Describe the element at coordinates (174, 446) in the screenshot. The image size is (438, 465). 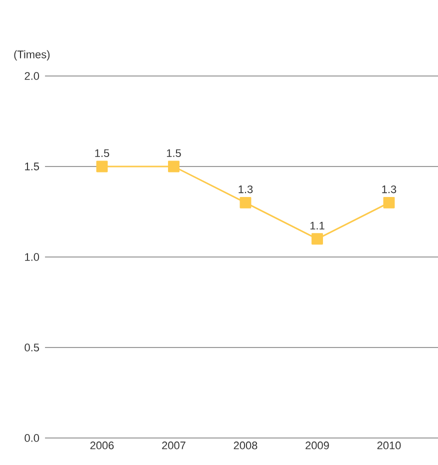
I see `x-tick-label: 2007` at that location.